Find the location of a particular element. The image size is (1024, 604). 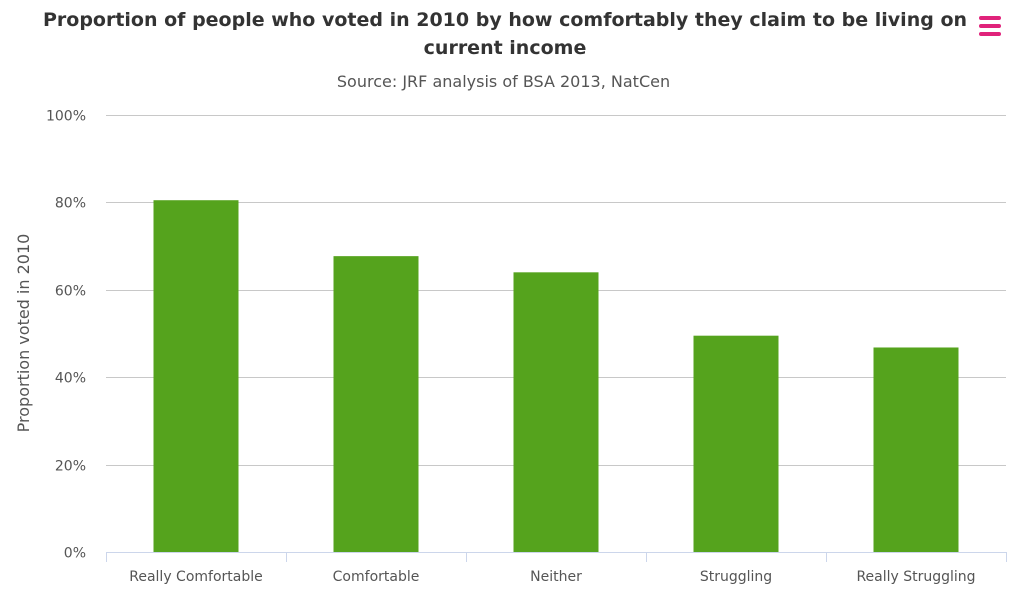

x-tick-label: Struggling is located at coordinates (736, 577).